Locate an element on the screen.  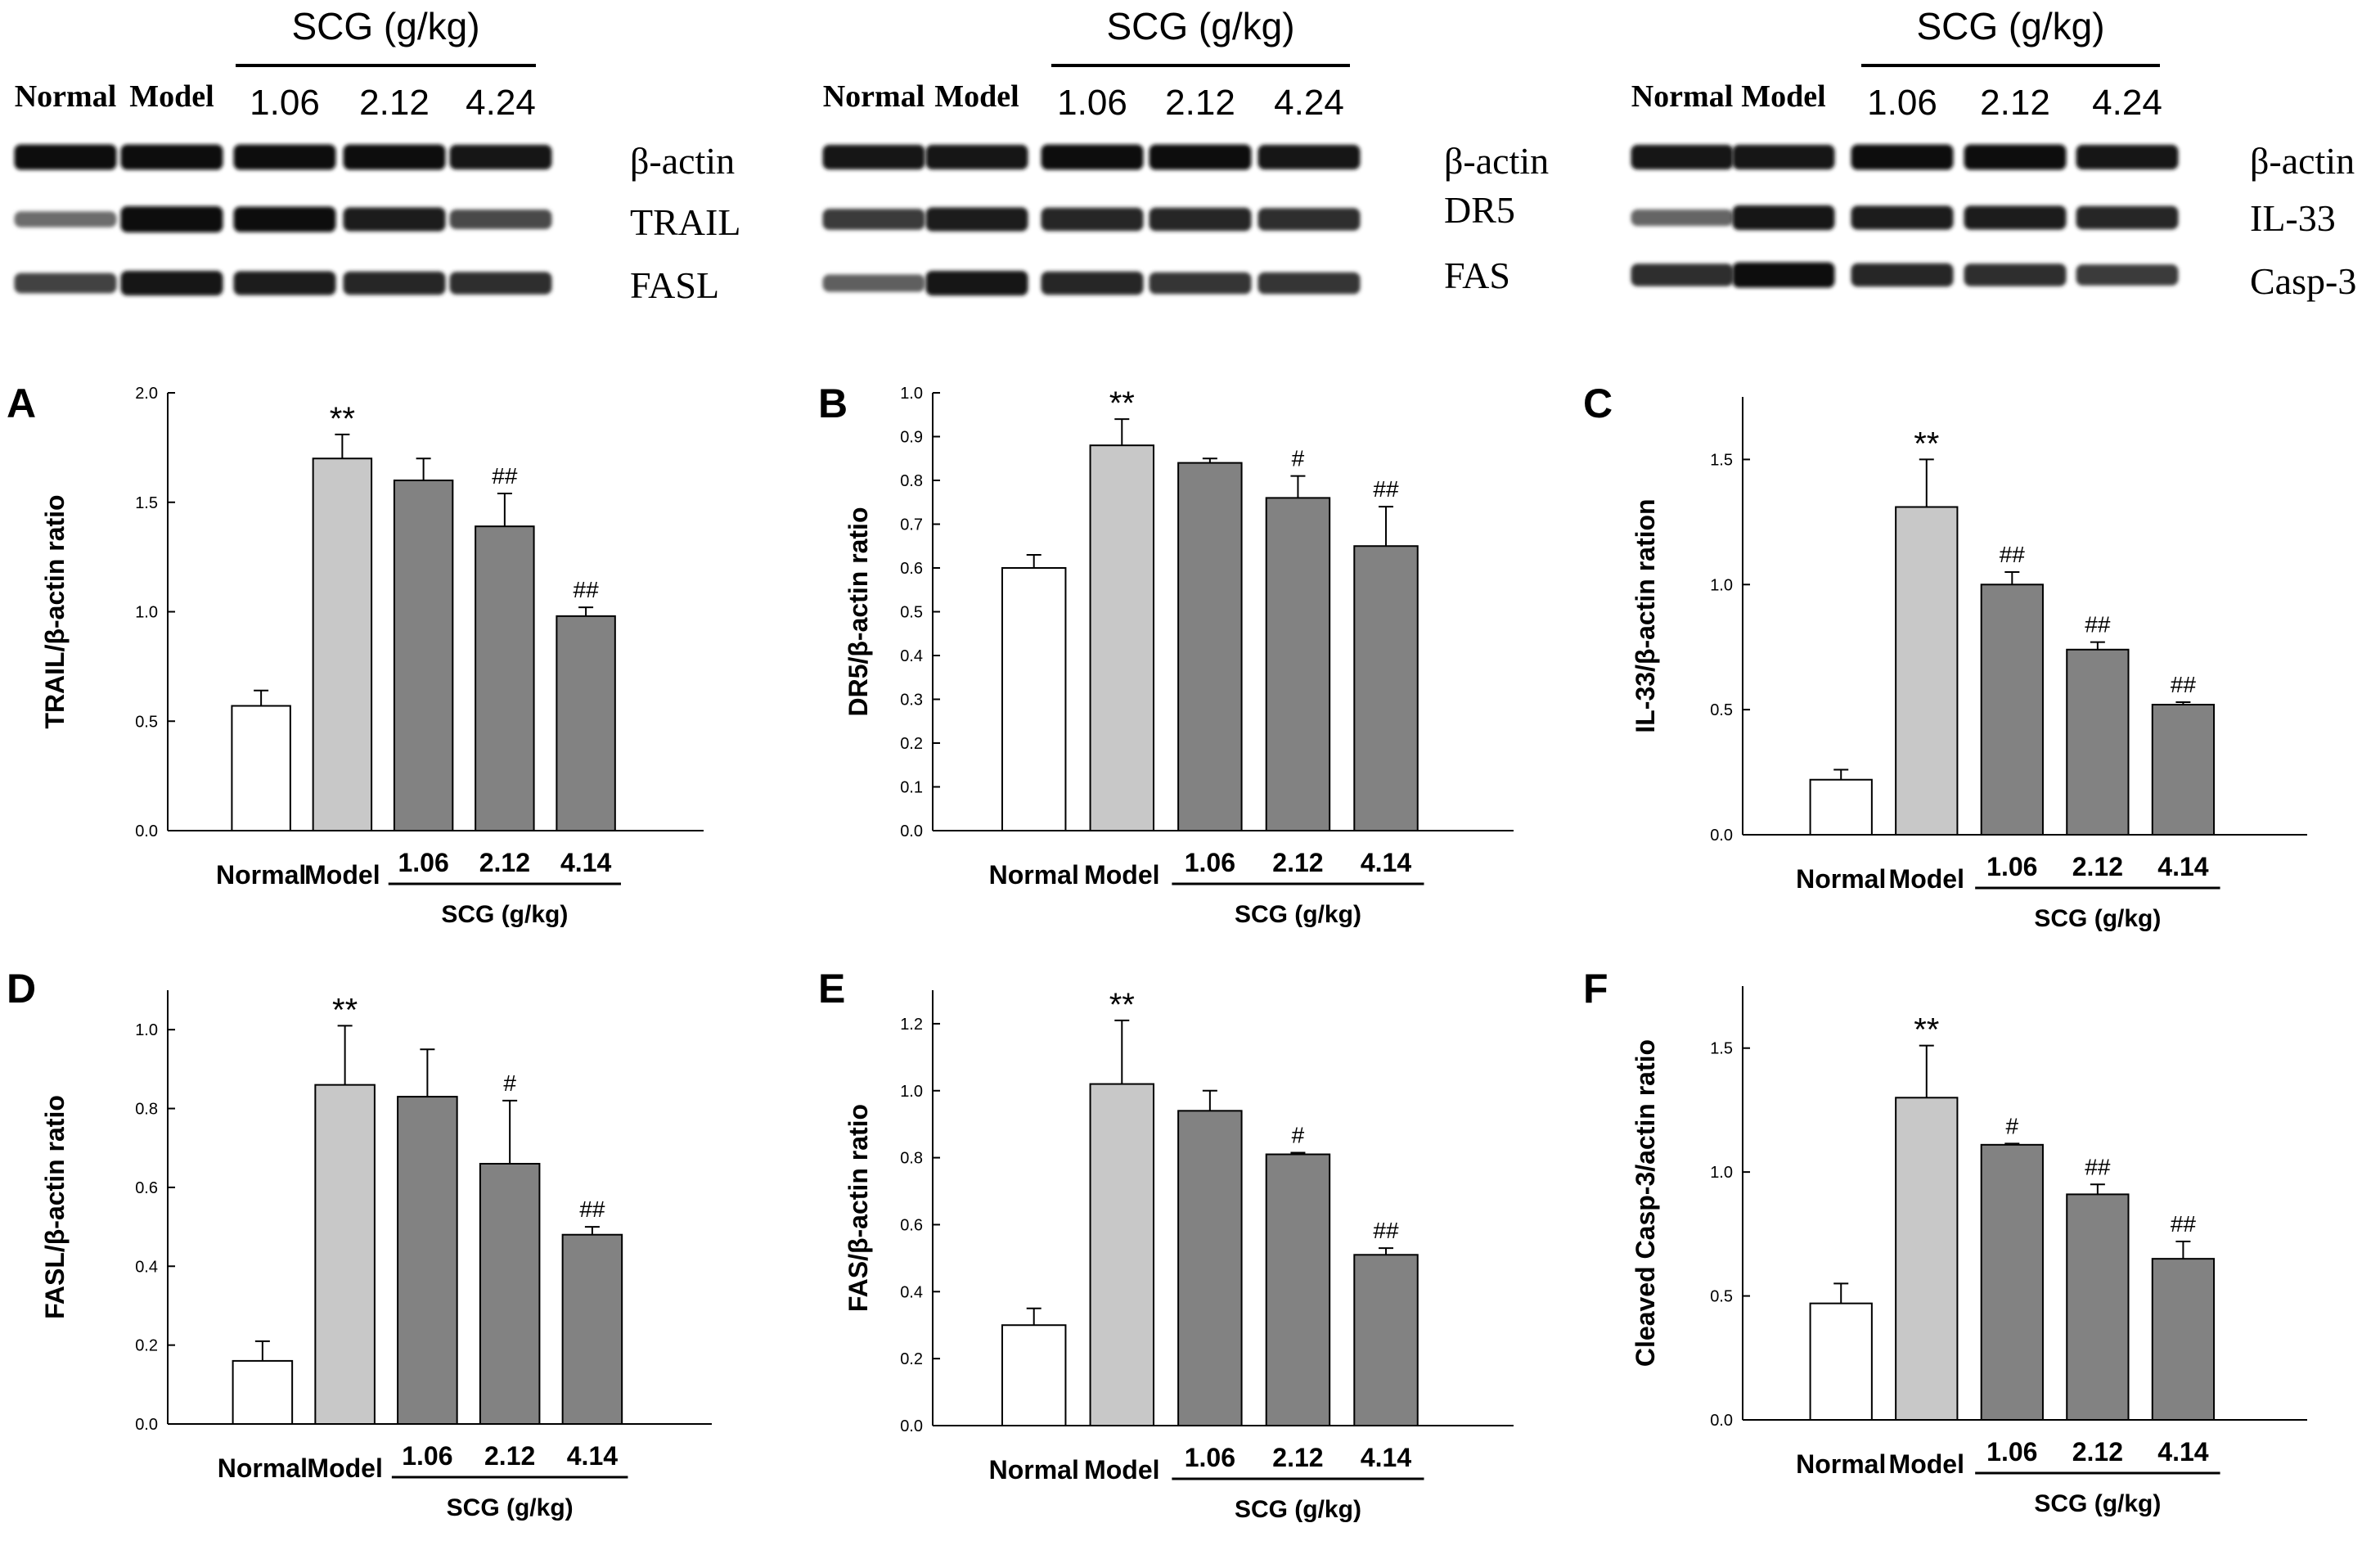
blot-lane-label: 1.06 is located at coordinates (1092, 103).